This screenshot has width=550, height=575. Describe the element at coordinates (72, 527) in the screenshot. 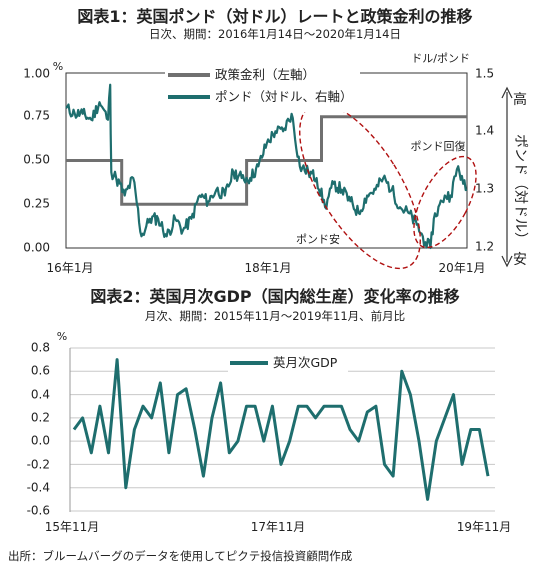

I see `chart2-x-tick: 15年11月` at that location.